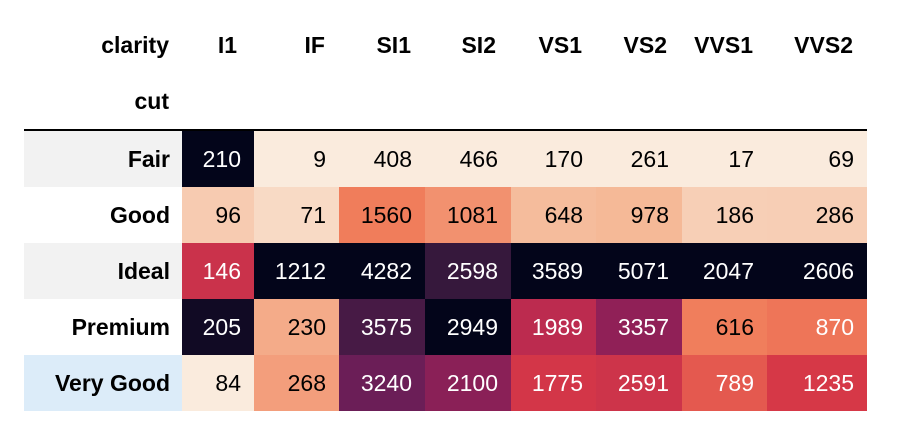 The width and height of the screenshot is (920, 438). I want to click on heatmap-cell: 1560, so click(382, 215).